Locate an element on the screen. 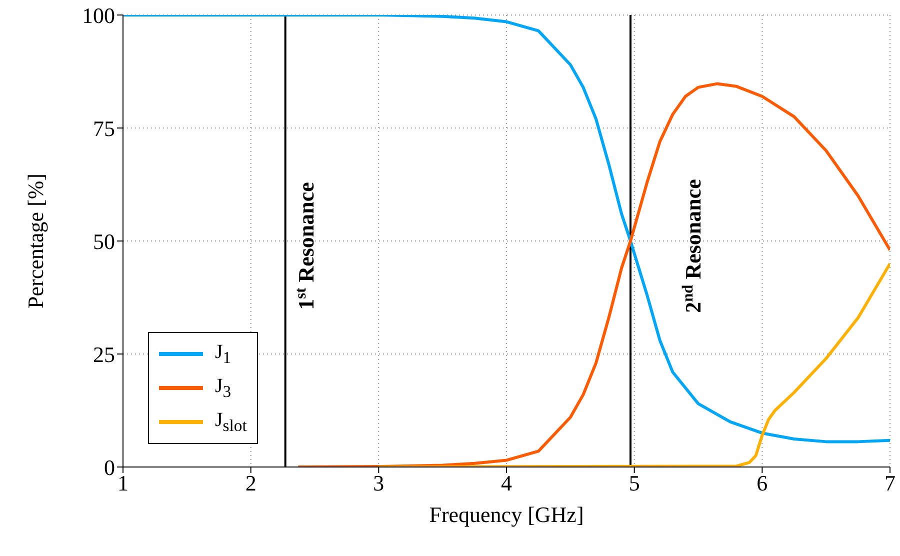 This screenshot has width=900, height=556. legend-label: J$_{slot}$ is located at coordinates (231, 421).